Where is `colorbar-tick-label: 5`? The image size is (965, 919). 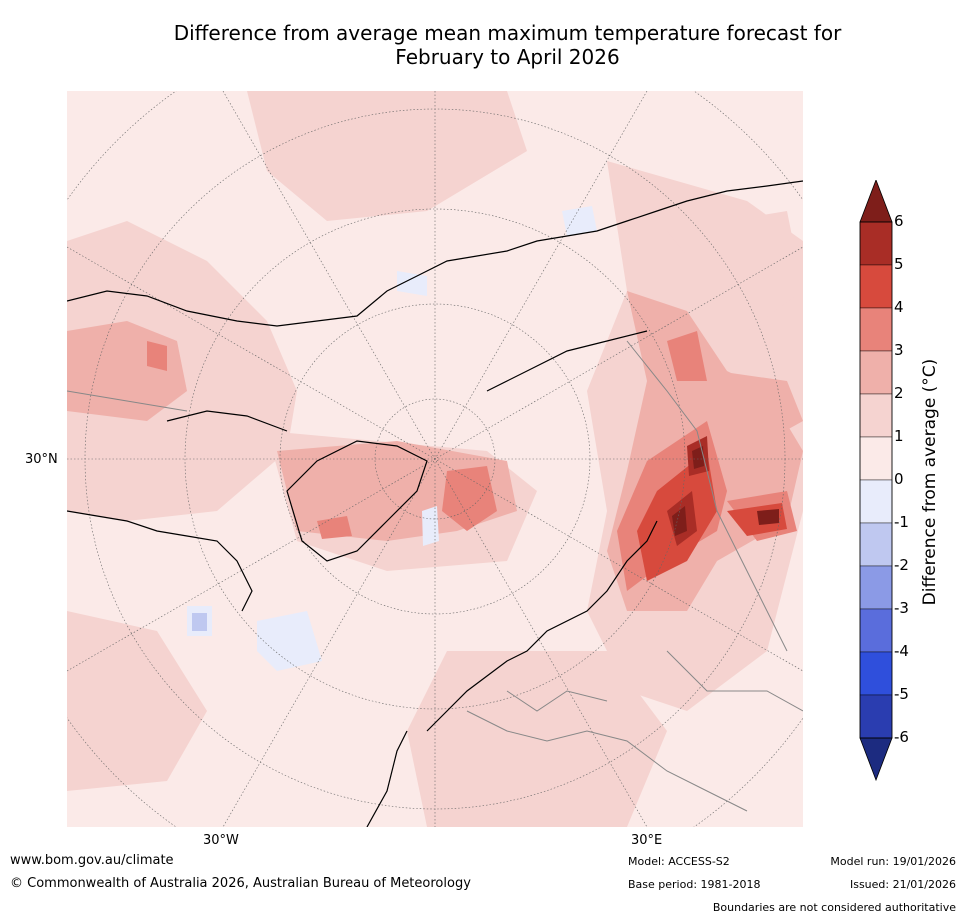
colorbar-tick-label: 5 is located at coordinates (899, 264).